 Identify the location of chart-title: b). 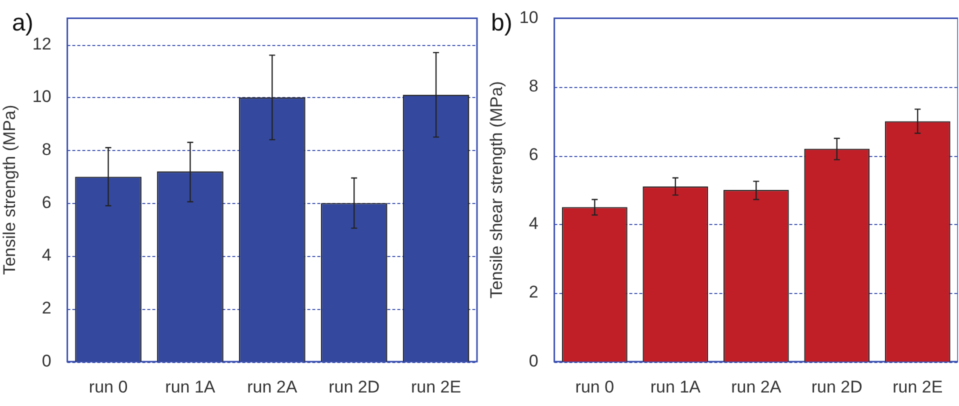
(501, 23).